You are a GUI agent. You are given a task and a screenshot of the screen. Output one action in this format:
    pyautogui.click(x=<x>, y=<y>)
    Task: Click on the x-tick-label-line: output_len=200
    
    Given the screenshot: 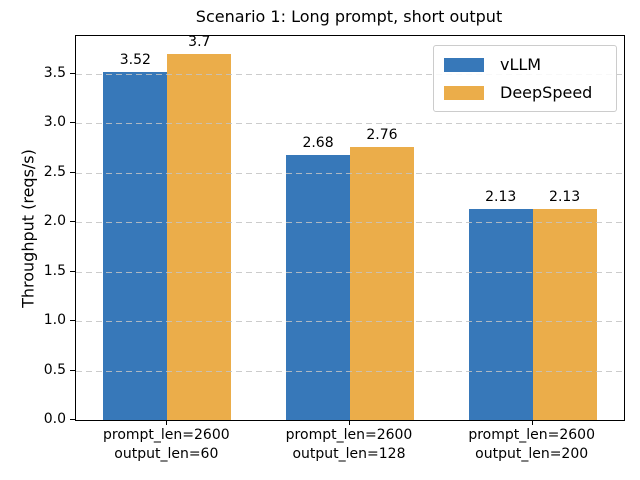 What is the action you would take?
    pyautogui.click(x=532, y=453)
    